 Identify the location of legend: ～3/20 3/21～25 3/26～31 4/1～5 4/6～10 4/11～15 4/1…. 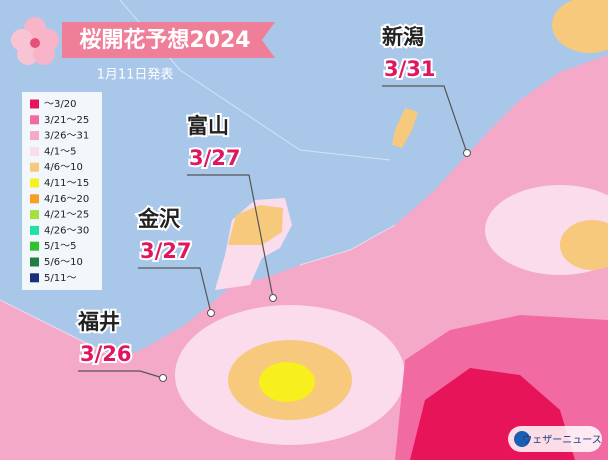
(59, 191).